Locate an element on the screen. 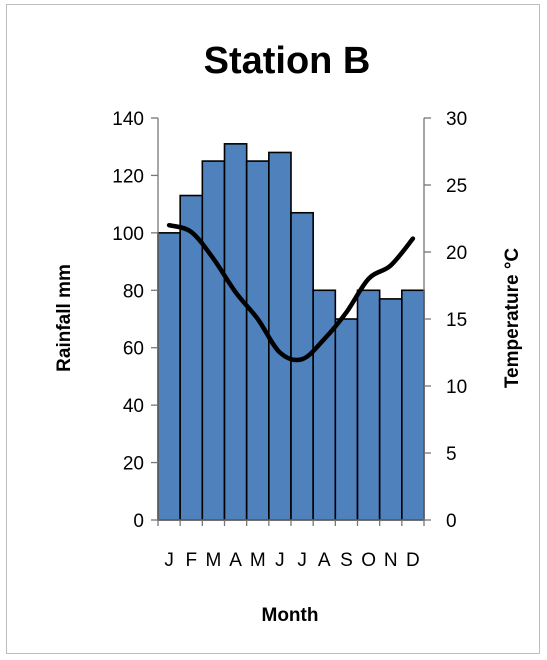 Image resolution: width=547 pixels, height=660 pixels. y-tick-label: 60 is located at coordinates (133, 349).